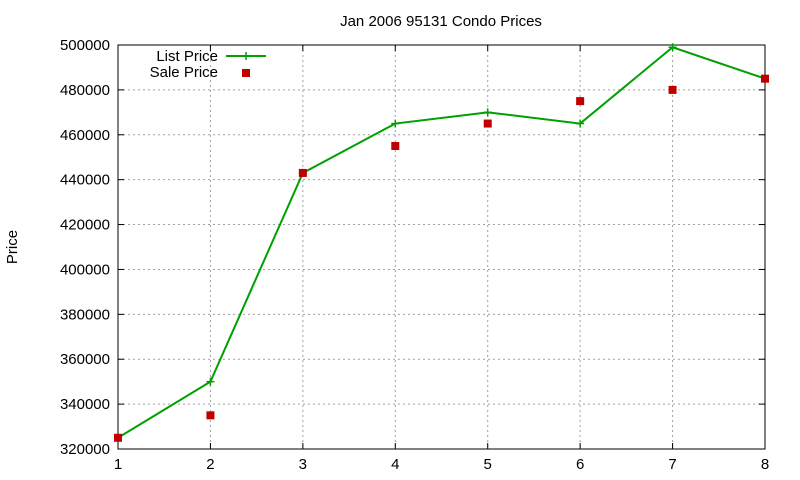 This screenshot has height=480, width=800. Describe the element at coordinates (210, 464) in the screenshot. I see `x-tick-label: 2` at that location.